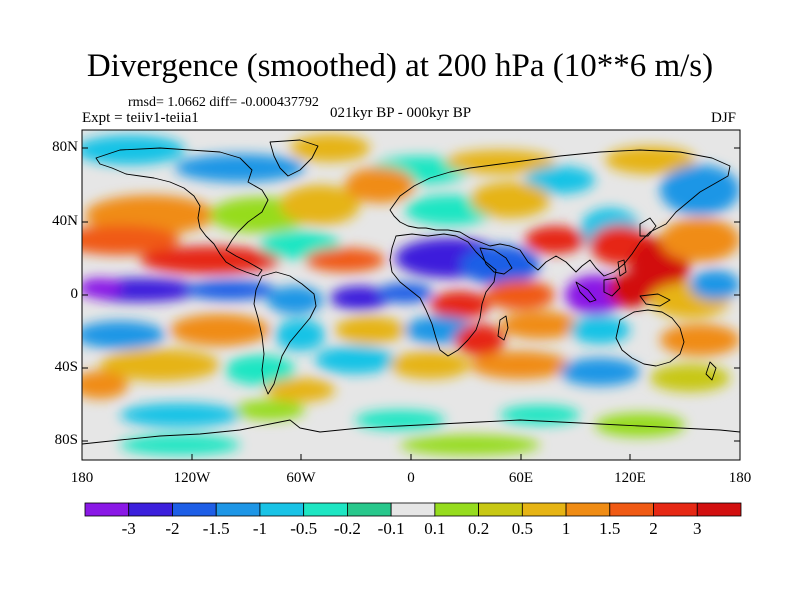  What do you see at coordinates (740, 478) in the screenshot?
I see `lon-tick-180e: 180` at bounding box center [740, 478].